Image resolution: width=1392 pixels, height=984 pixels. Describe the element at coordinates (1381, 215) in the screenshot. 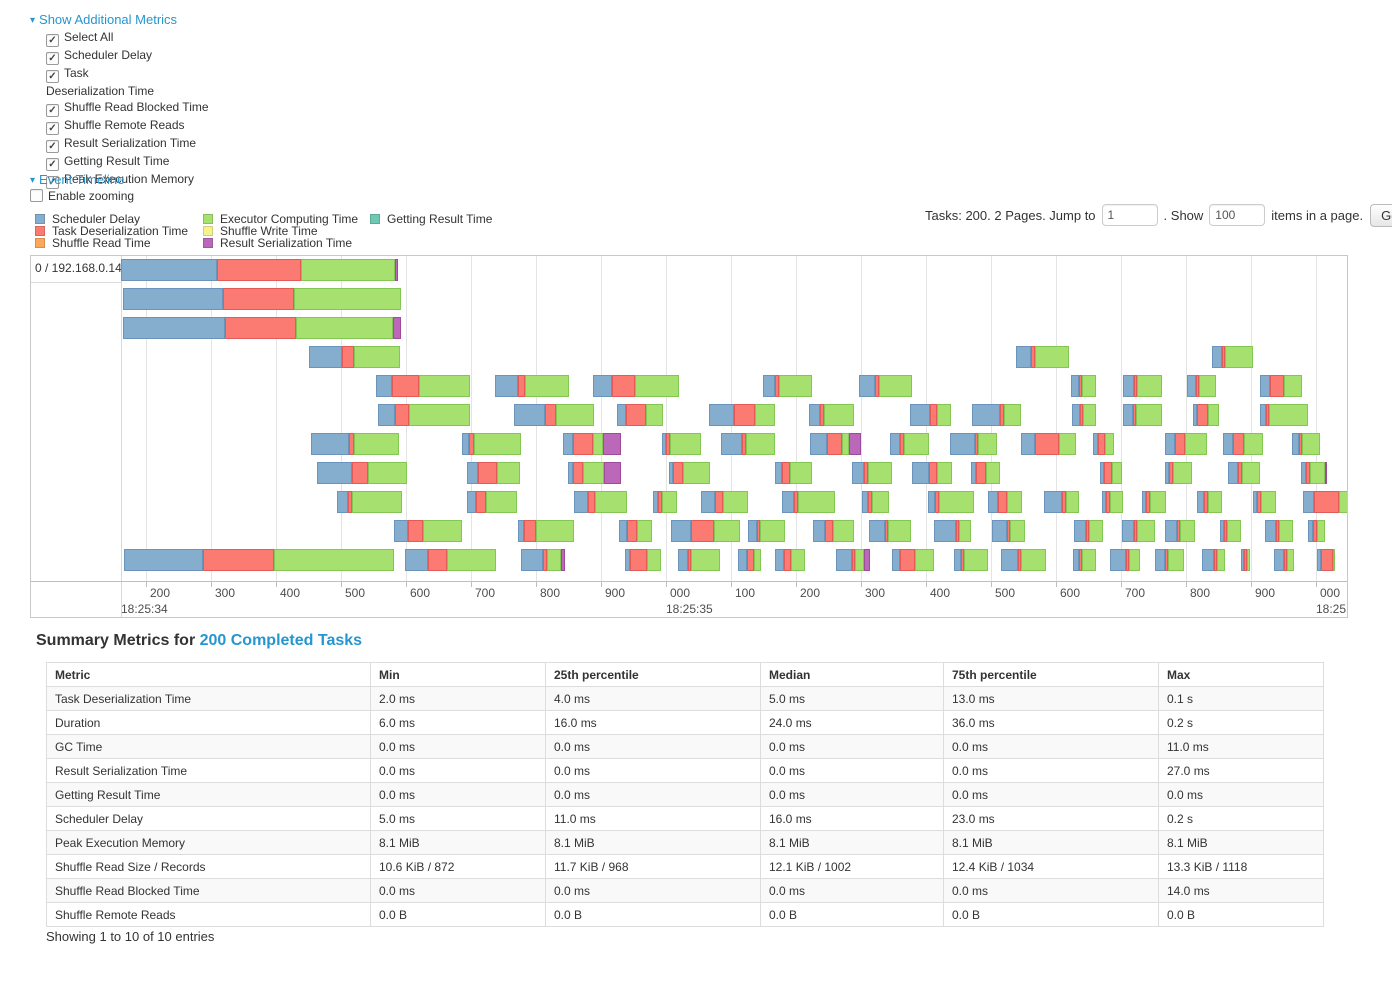

I see `go-button: Go` at that location.